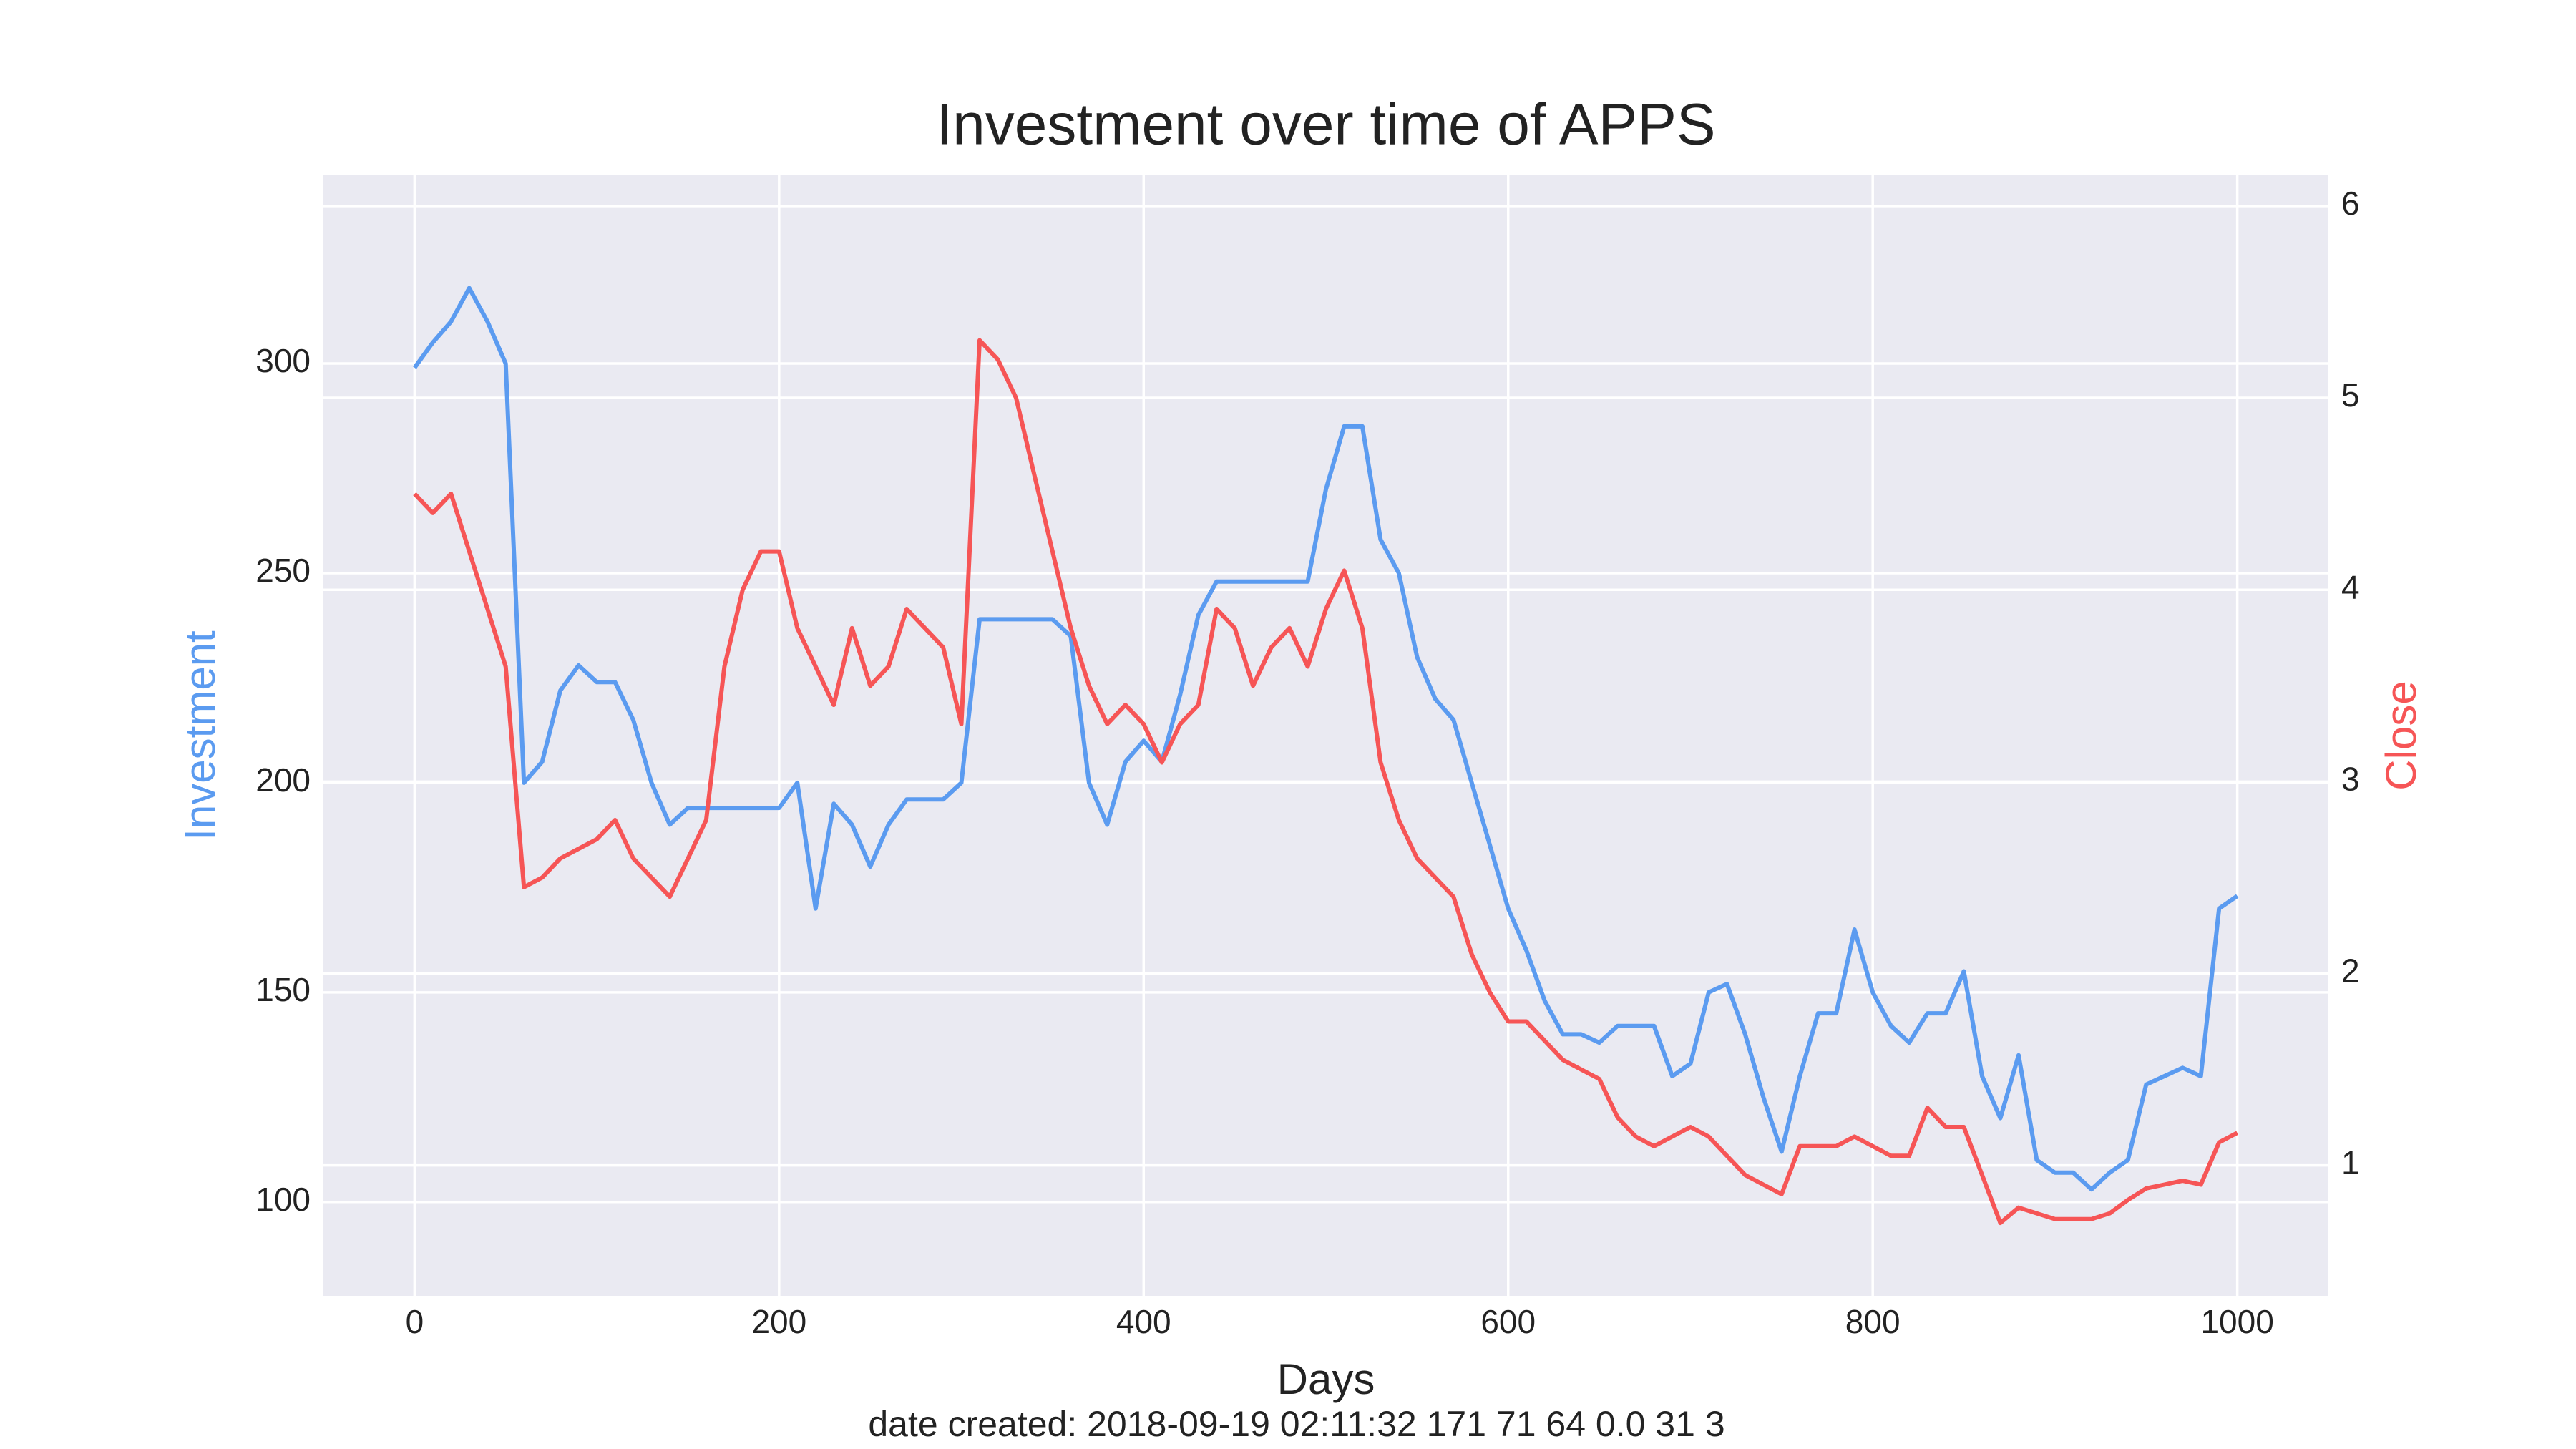  I want to click on y2-tick-label: 5, so click(2350, 395).